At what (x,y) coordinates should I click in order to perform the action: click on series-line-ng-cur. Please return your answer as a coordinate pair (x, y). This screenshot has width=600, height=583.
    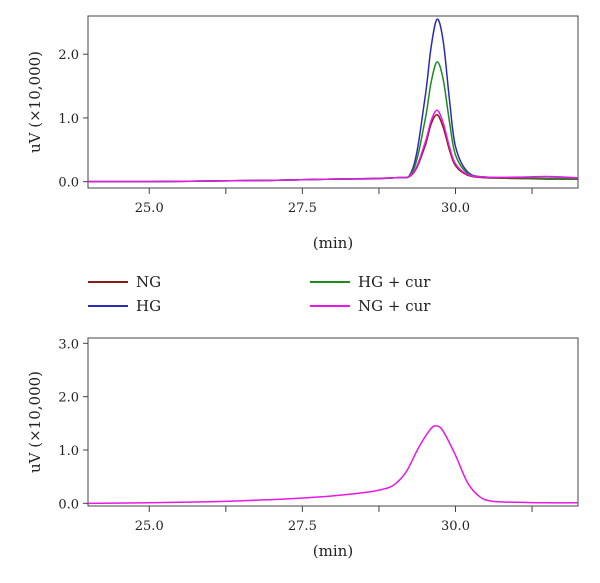
    Looking at the image, I should click on (333, 146).